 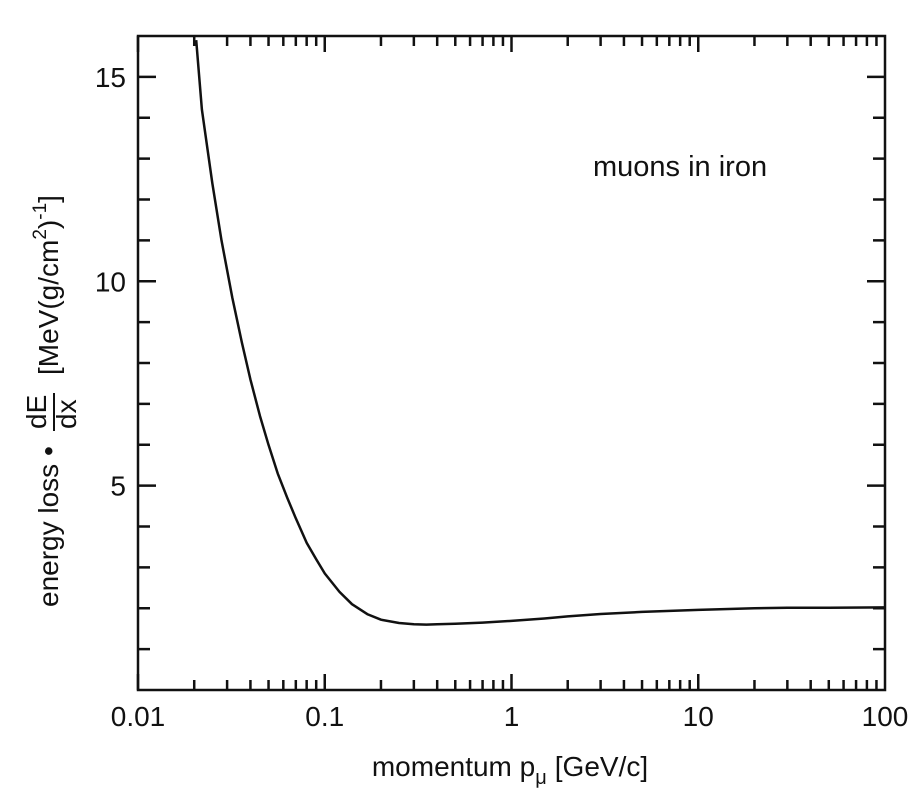 What do you see at coordinates (601, 766) in the screenshot?
I see `x-axis-label-unit: [GeV/c]` at bounding box center [601, 766].